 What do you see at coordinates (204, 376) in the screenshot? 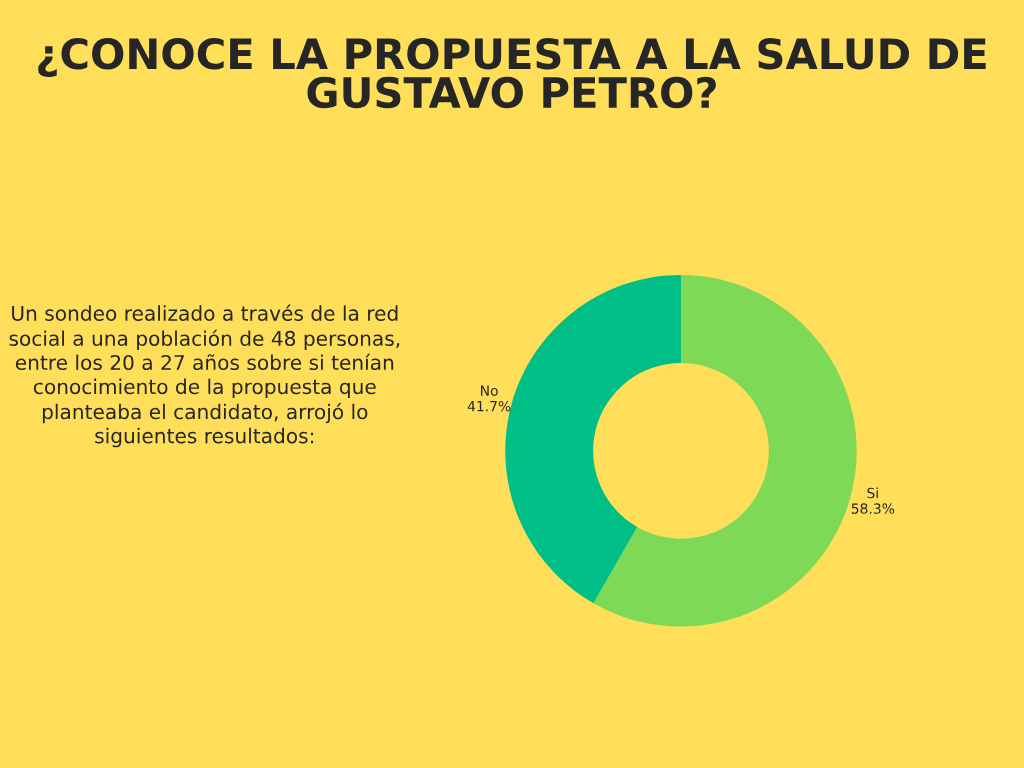
I see `text: Un sondeo realizado a través de la red social a una población de 48 personas, entre los 20 a 27 años sobre si tenían conocimiento de la propuesta que planteaba el candidato, arrojó lo siguientes resultados:` at bounding box center [204, 376].